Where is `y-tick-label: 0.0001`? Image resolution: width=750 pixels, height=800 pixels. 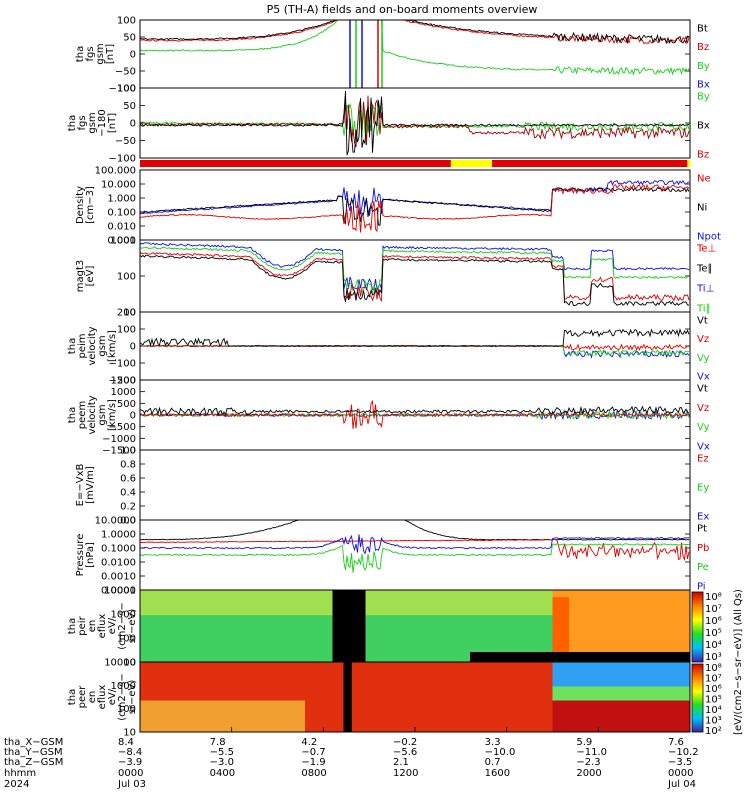 y-tick-label: 0.0001 is located at coordinates (118, 591).